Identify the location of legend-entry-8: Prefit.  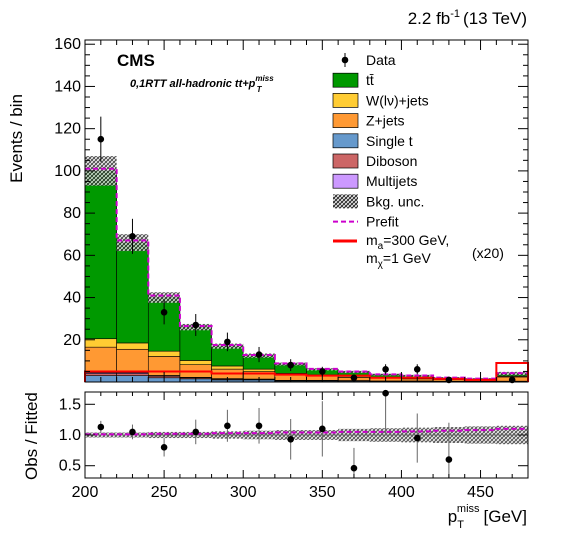
(366, 222).